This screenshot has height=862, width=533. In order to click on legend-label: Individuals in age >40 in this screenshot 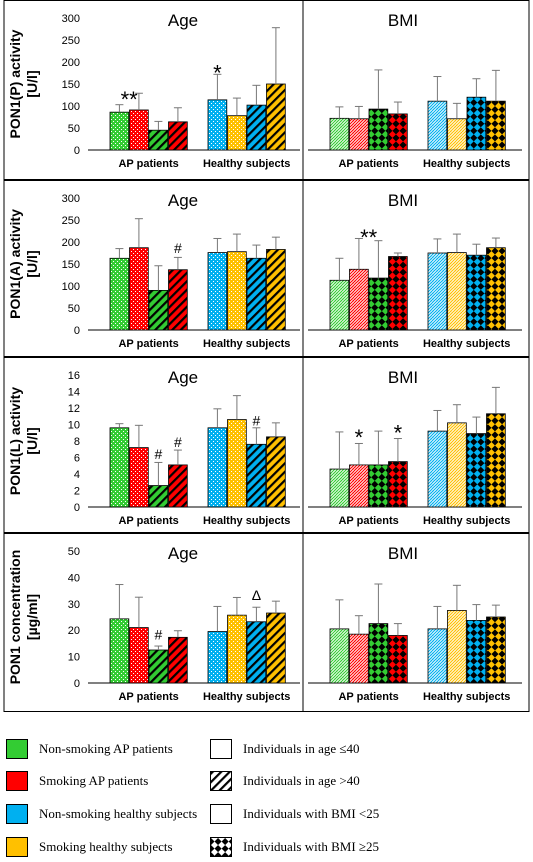, I will do `click(301, 780)`.